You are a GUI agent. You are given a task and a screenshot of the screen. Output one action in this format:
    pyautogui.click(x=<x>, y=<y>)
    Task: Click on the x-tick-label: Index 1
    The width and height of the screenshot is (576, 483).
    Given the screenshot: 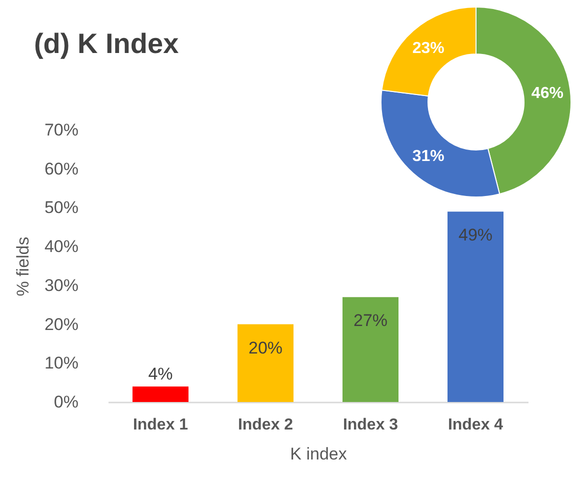 What is the action you would take?
    pyautogui.click(x=160, y=425)
    